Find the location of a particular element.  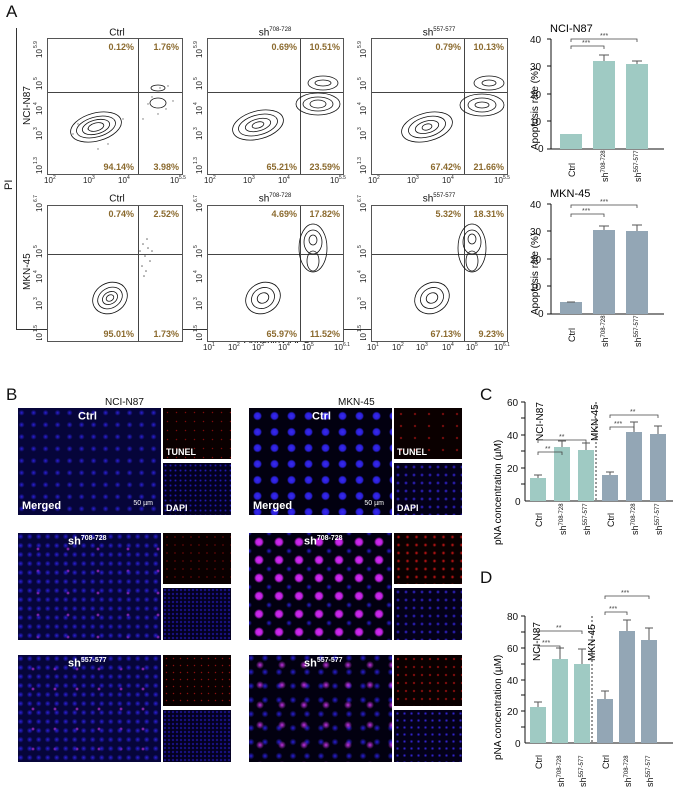

quadrant-ur: 1.76% is located at coordinates (166, 47).